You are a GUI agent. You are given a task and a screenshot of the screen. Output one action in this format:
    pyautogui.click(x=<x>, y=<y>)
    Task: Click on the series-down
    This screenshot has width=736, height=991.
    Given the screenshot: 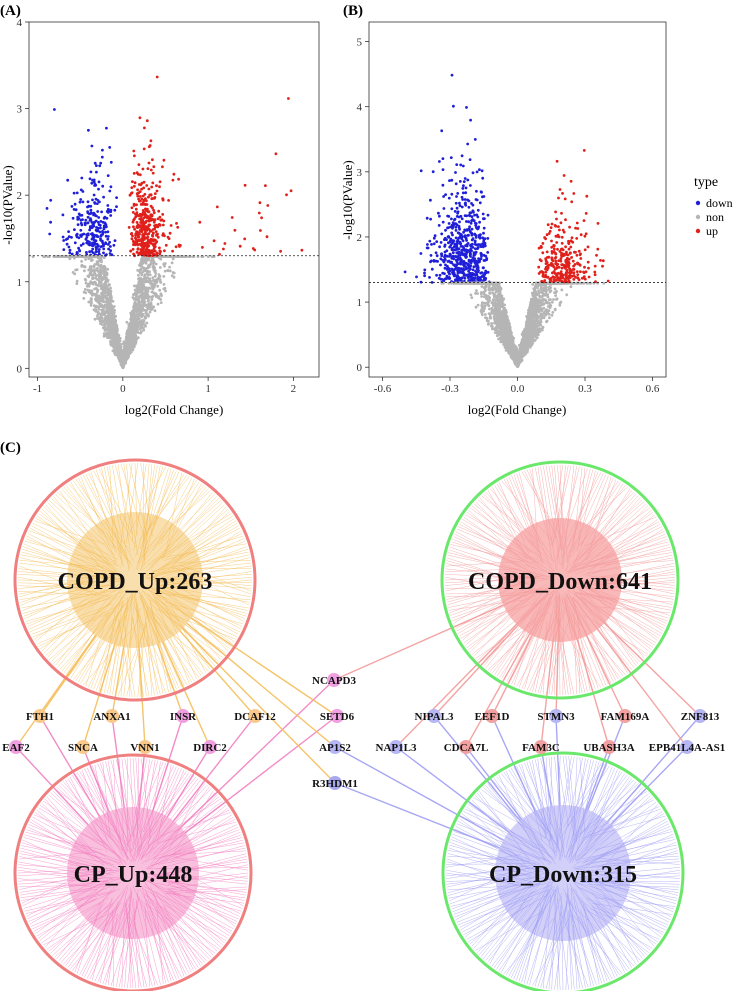 What is the action you would take?
    pyautogui.click(x=81, y=182)
    